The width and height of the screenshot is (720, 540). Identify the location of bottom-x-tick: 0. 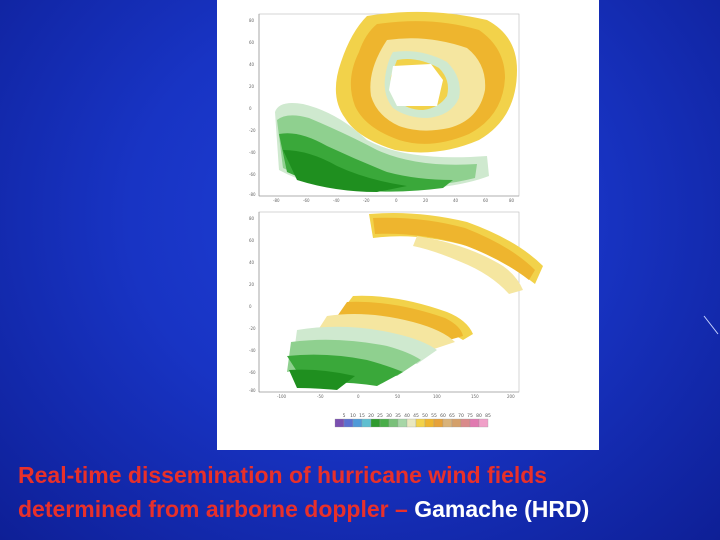
(358, 396).